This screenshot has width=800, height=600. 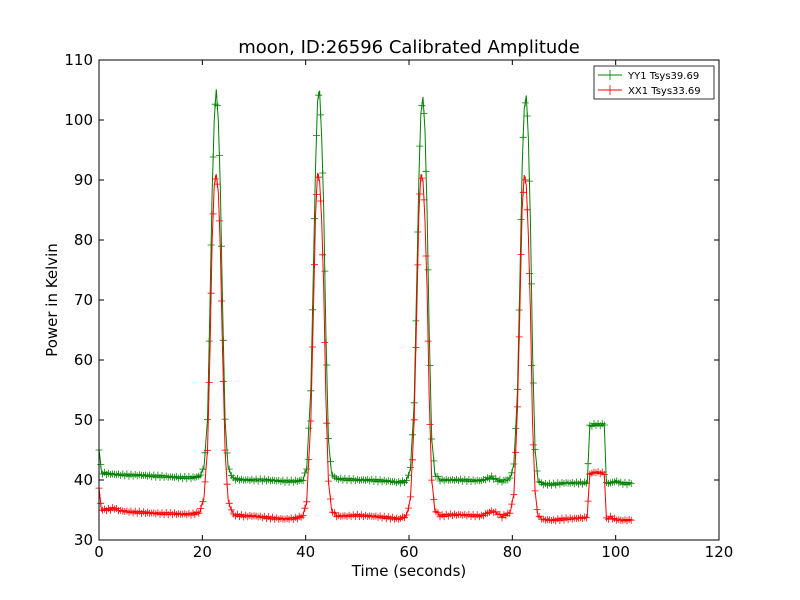 What do you see at coordinates (78, 120) in the screenshot?
I see `y-tick-label: 100` at bounding box center [78, 120].